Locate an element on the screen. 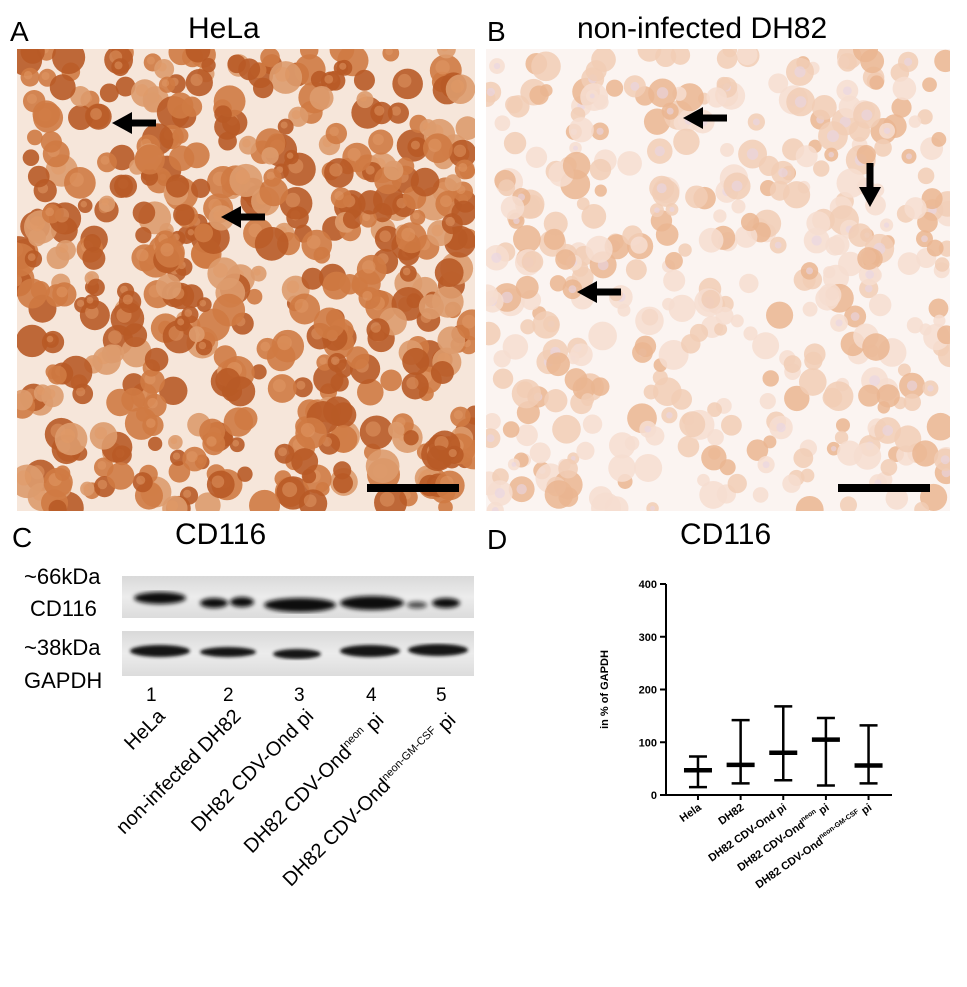  lane-number-4: 4 is located at coordinates (371, 695).